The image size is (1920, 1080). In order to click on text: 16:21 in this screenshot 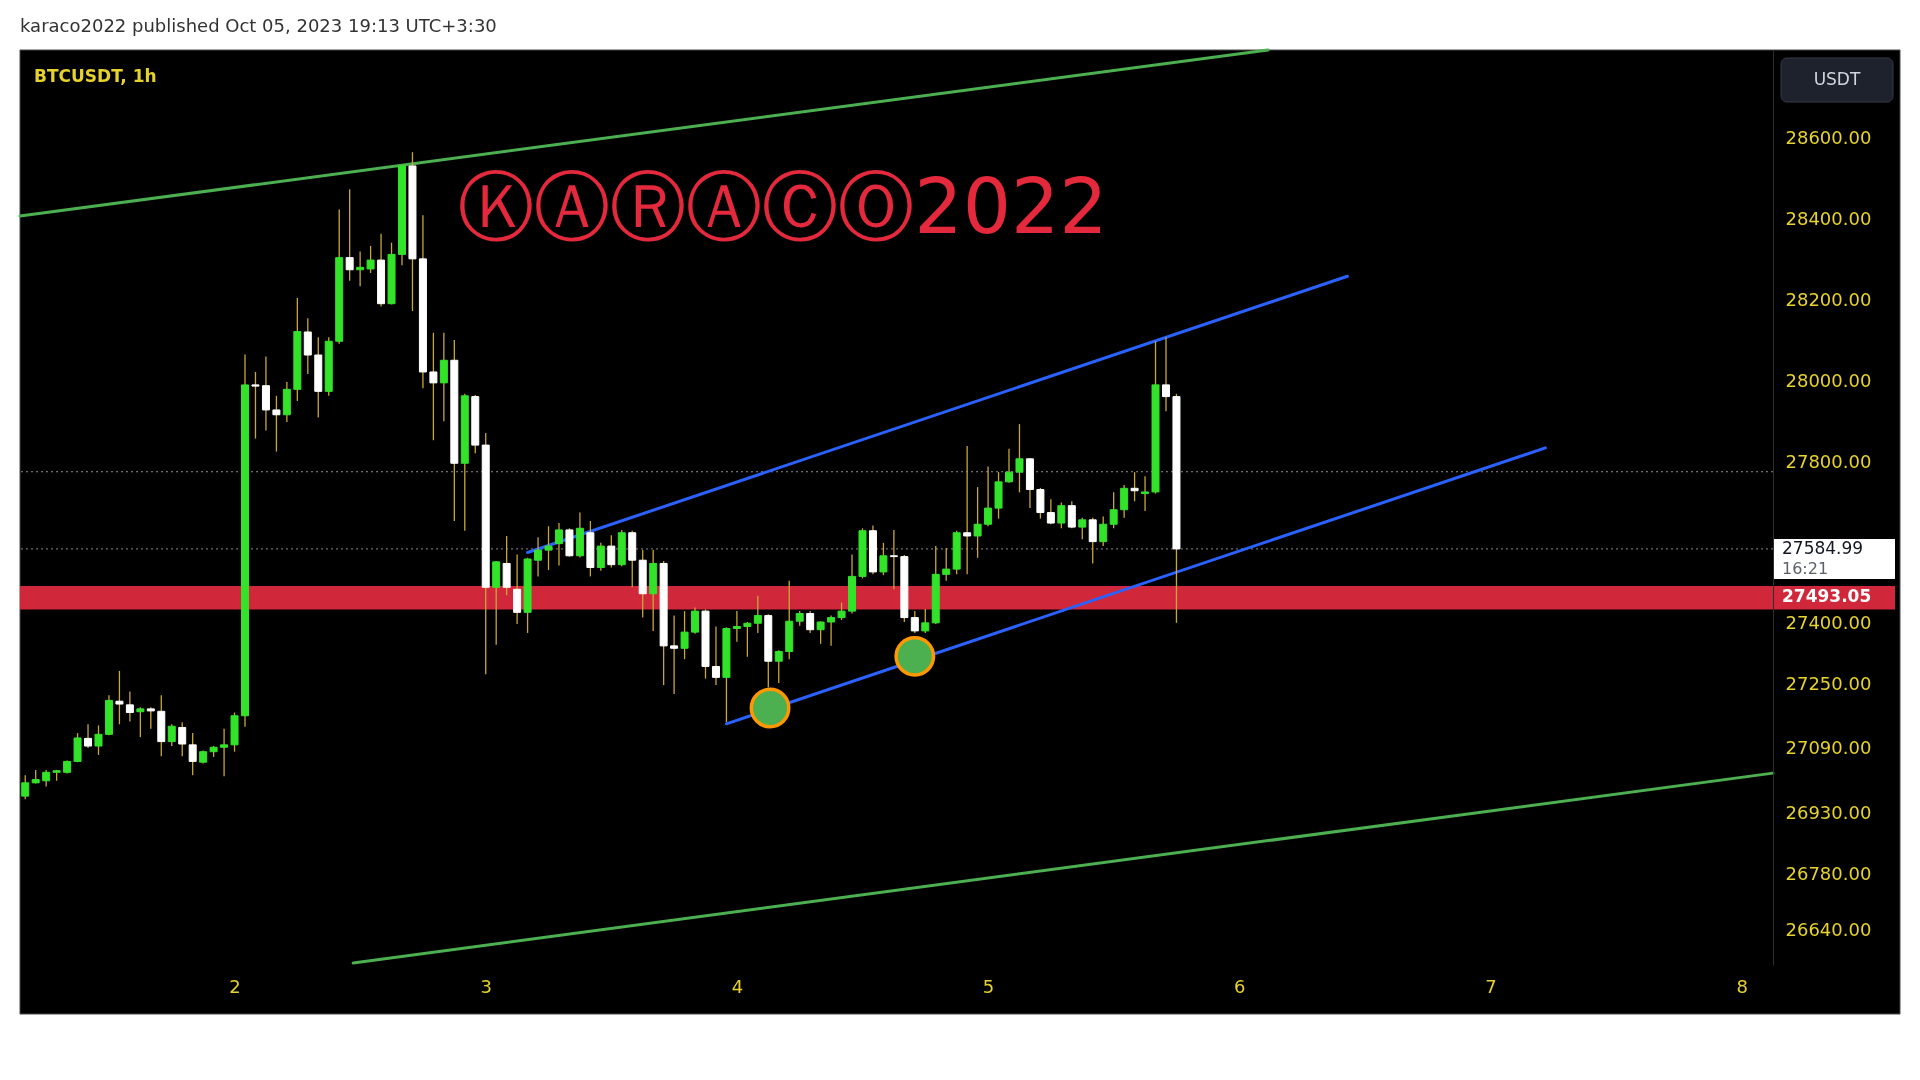, I will do `click(1805, 568)`.